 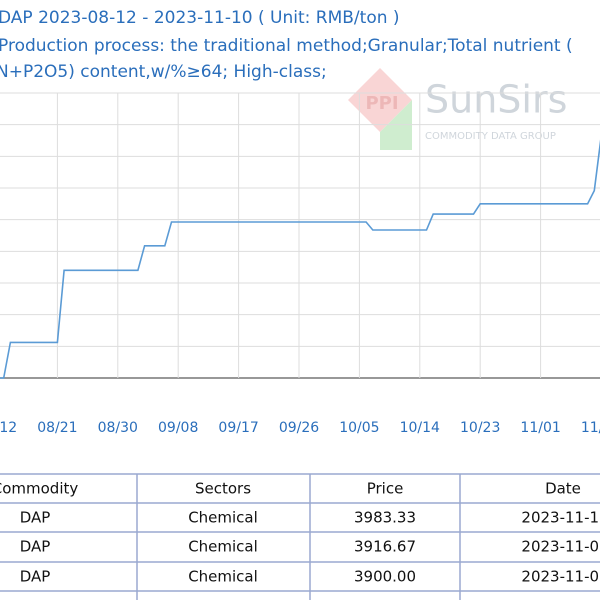 What do you see at coordinates (57, 428) in the screenshot?
I see `x-tick-label: 08/21` at bounding box center [57, 428].